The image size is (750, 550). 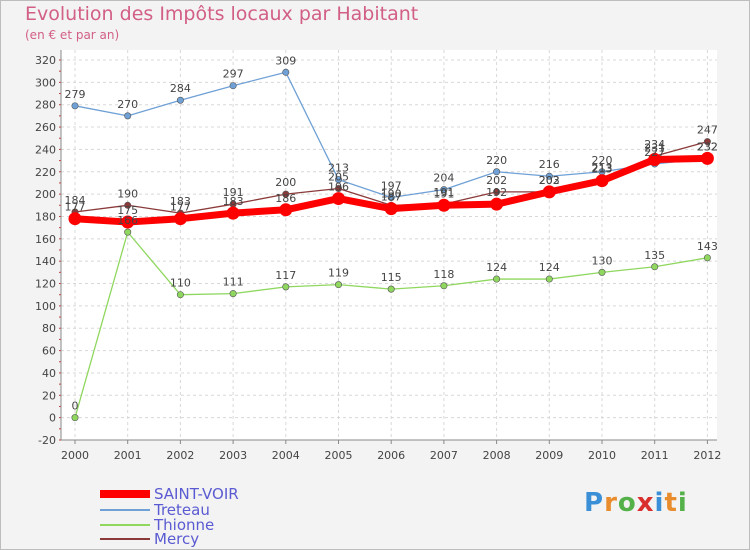 What do you see at coordinates (75, 455) in the screenshot?
I see `x-tick-label: 2000` at bounding box center [75, 455].